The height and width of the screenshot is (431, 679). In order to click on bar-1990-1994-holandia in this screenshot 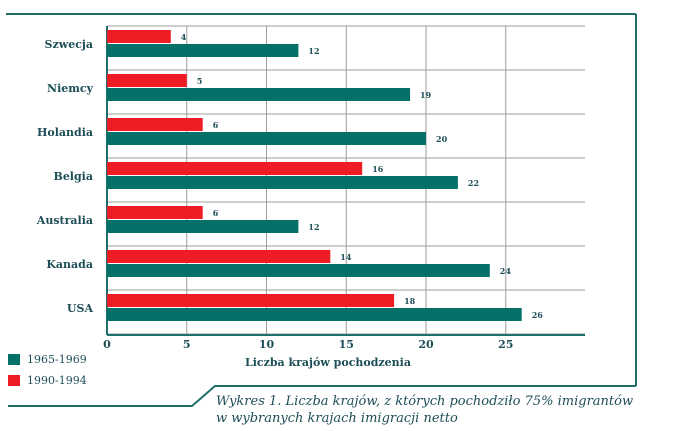, I will do `click(155, 124)`.